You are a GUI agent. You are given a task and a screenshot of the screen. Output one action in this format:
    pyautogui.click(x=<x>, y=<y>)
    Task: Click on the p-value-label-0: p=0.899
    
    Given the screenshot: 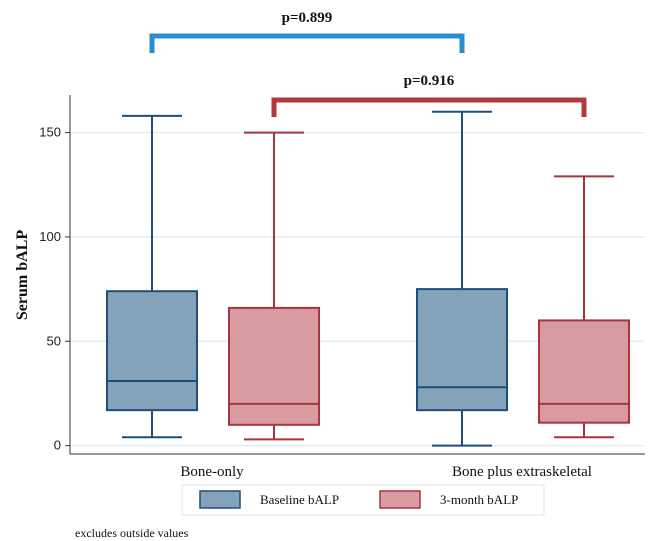 What is the action you would take?
    pyautogui.click(x=307, y=18)
    